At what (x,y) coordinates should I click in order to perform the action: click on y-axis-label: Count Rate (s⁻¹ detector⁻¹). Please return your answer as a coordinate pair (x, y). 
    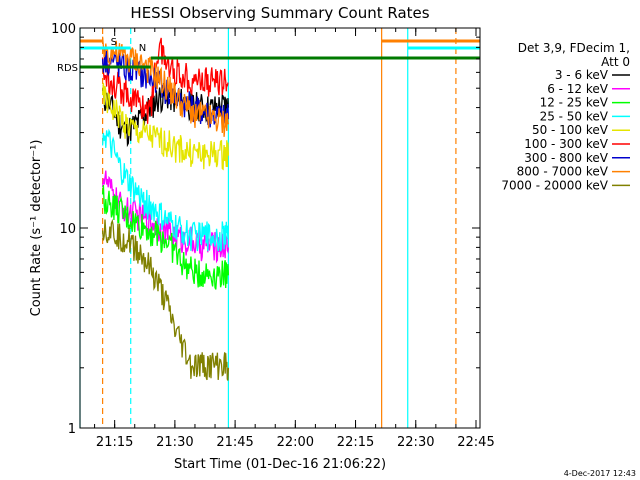
    Looking at the image, I should click on (36, 228).